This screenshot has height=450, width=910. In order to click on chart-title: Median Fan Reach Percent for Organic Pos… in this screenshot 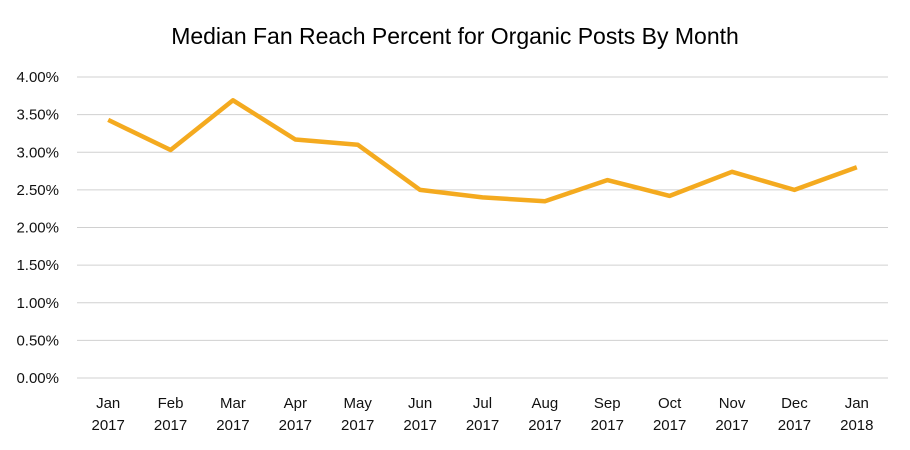, I will do `click(455, 36)`.